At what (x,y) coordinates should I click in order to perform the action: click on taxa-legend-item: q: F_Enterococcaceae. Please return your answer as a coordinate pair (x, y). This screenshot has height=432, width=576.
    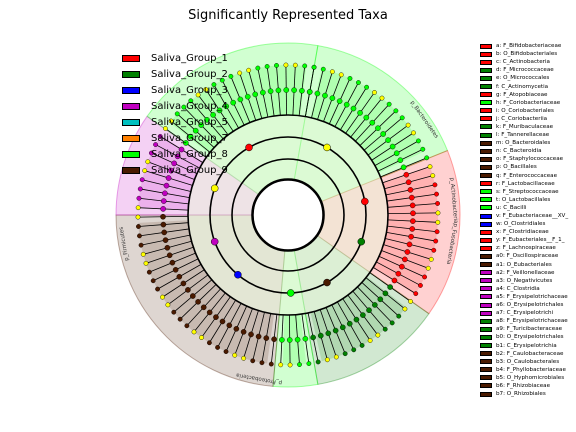
    Looking at the image, I should click on (524, 176).